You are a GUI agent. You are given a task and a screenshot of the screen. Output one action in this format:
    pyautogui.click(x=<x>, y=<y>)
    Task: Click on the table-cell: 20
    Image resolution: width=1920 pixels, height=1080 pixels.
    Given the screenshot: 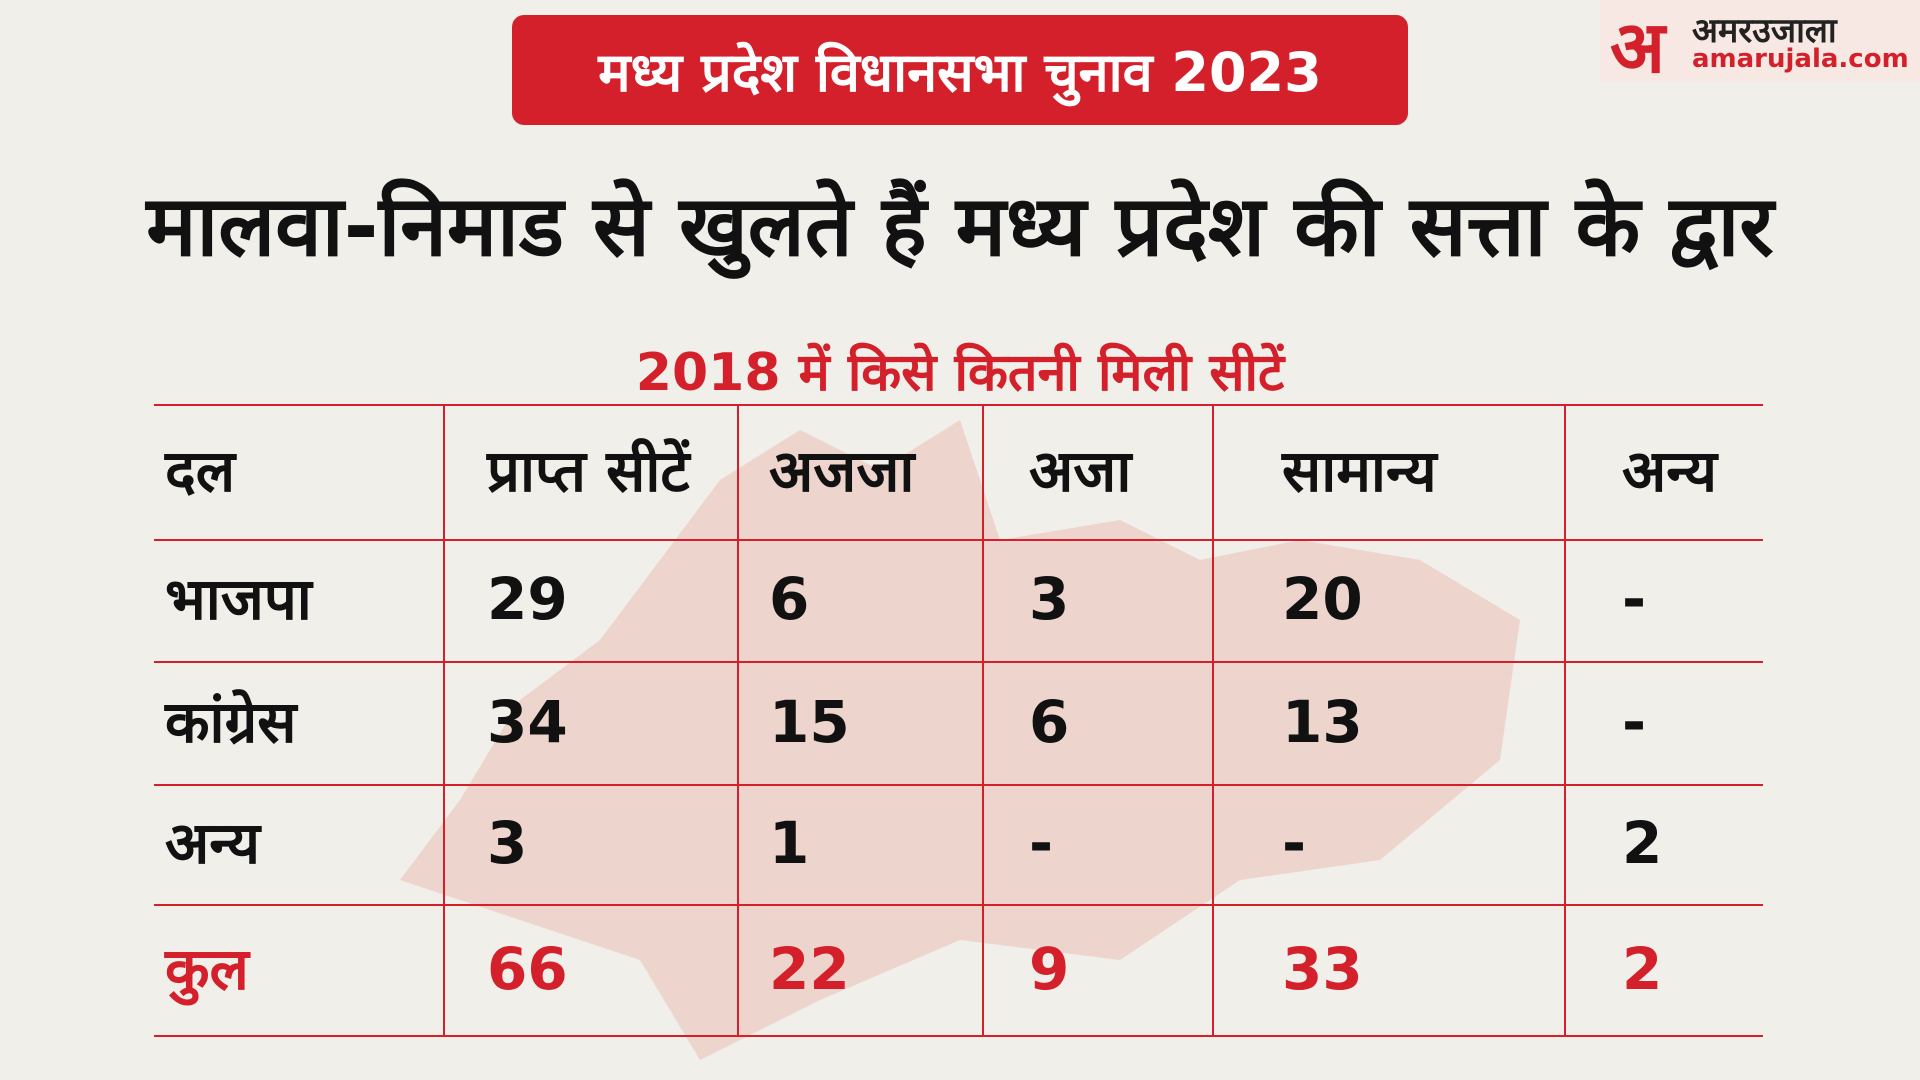 What is the action you would take?
    pyautogui.click(x=1322, y=599)
    